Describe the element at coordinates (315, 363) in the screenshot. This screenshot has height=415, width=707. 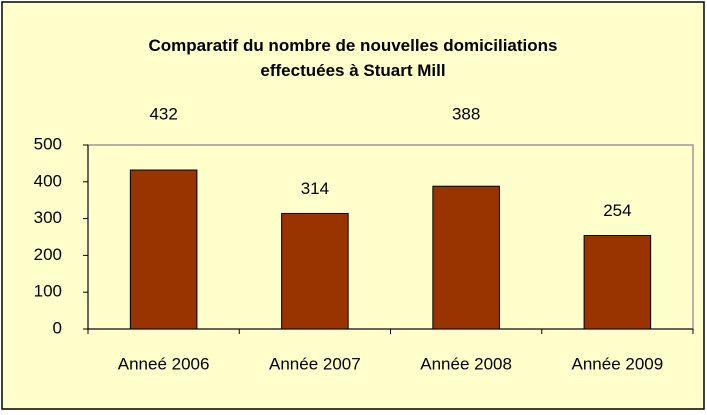
I see `x-tick-label: Année 2007` at that location.